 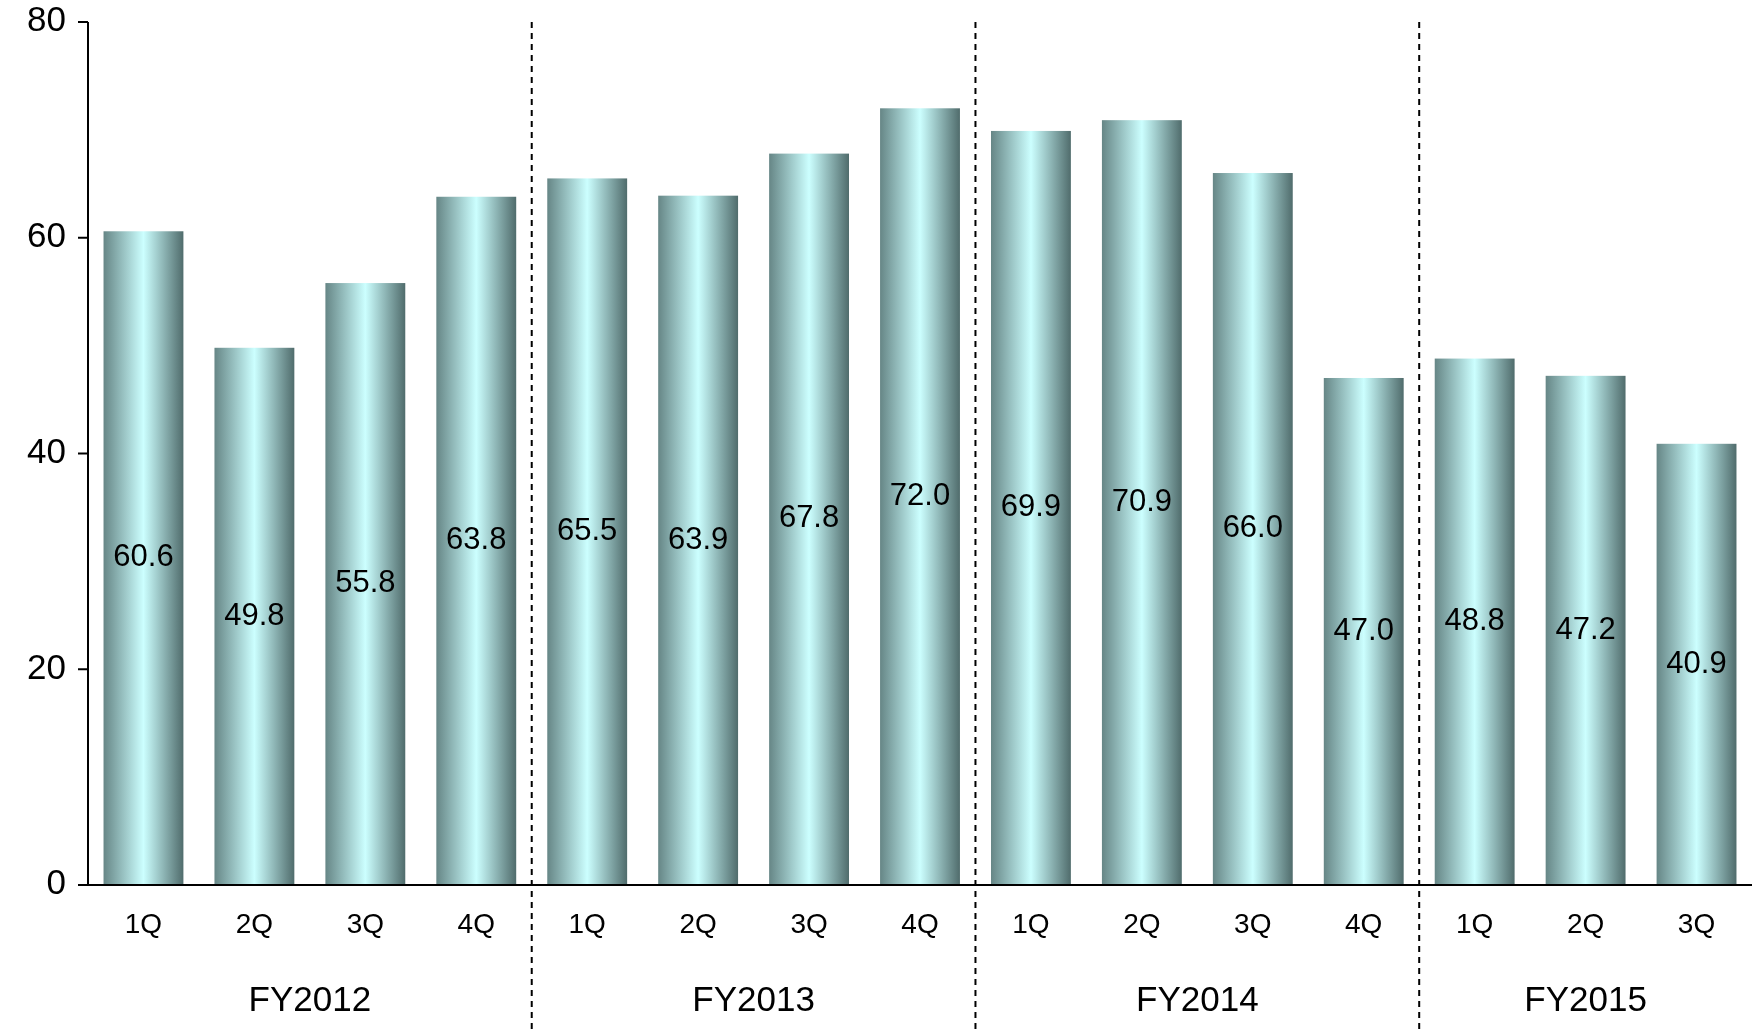 I want to click on text: FY2014, so click(x=1197, y=998).